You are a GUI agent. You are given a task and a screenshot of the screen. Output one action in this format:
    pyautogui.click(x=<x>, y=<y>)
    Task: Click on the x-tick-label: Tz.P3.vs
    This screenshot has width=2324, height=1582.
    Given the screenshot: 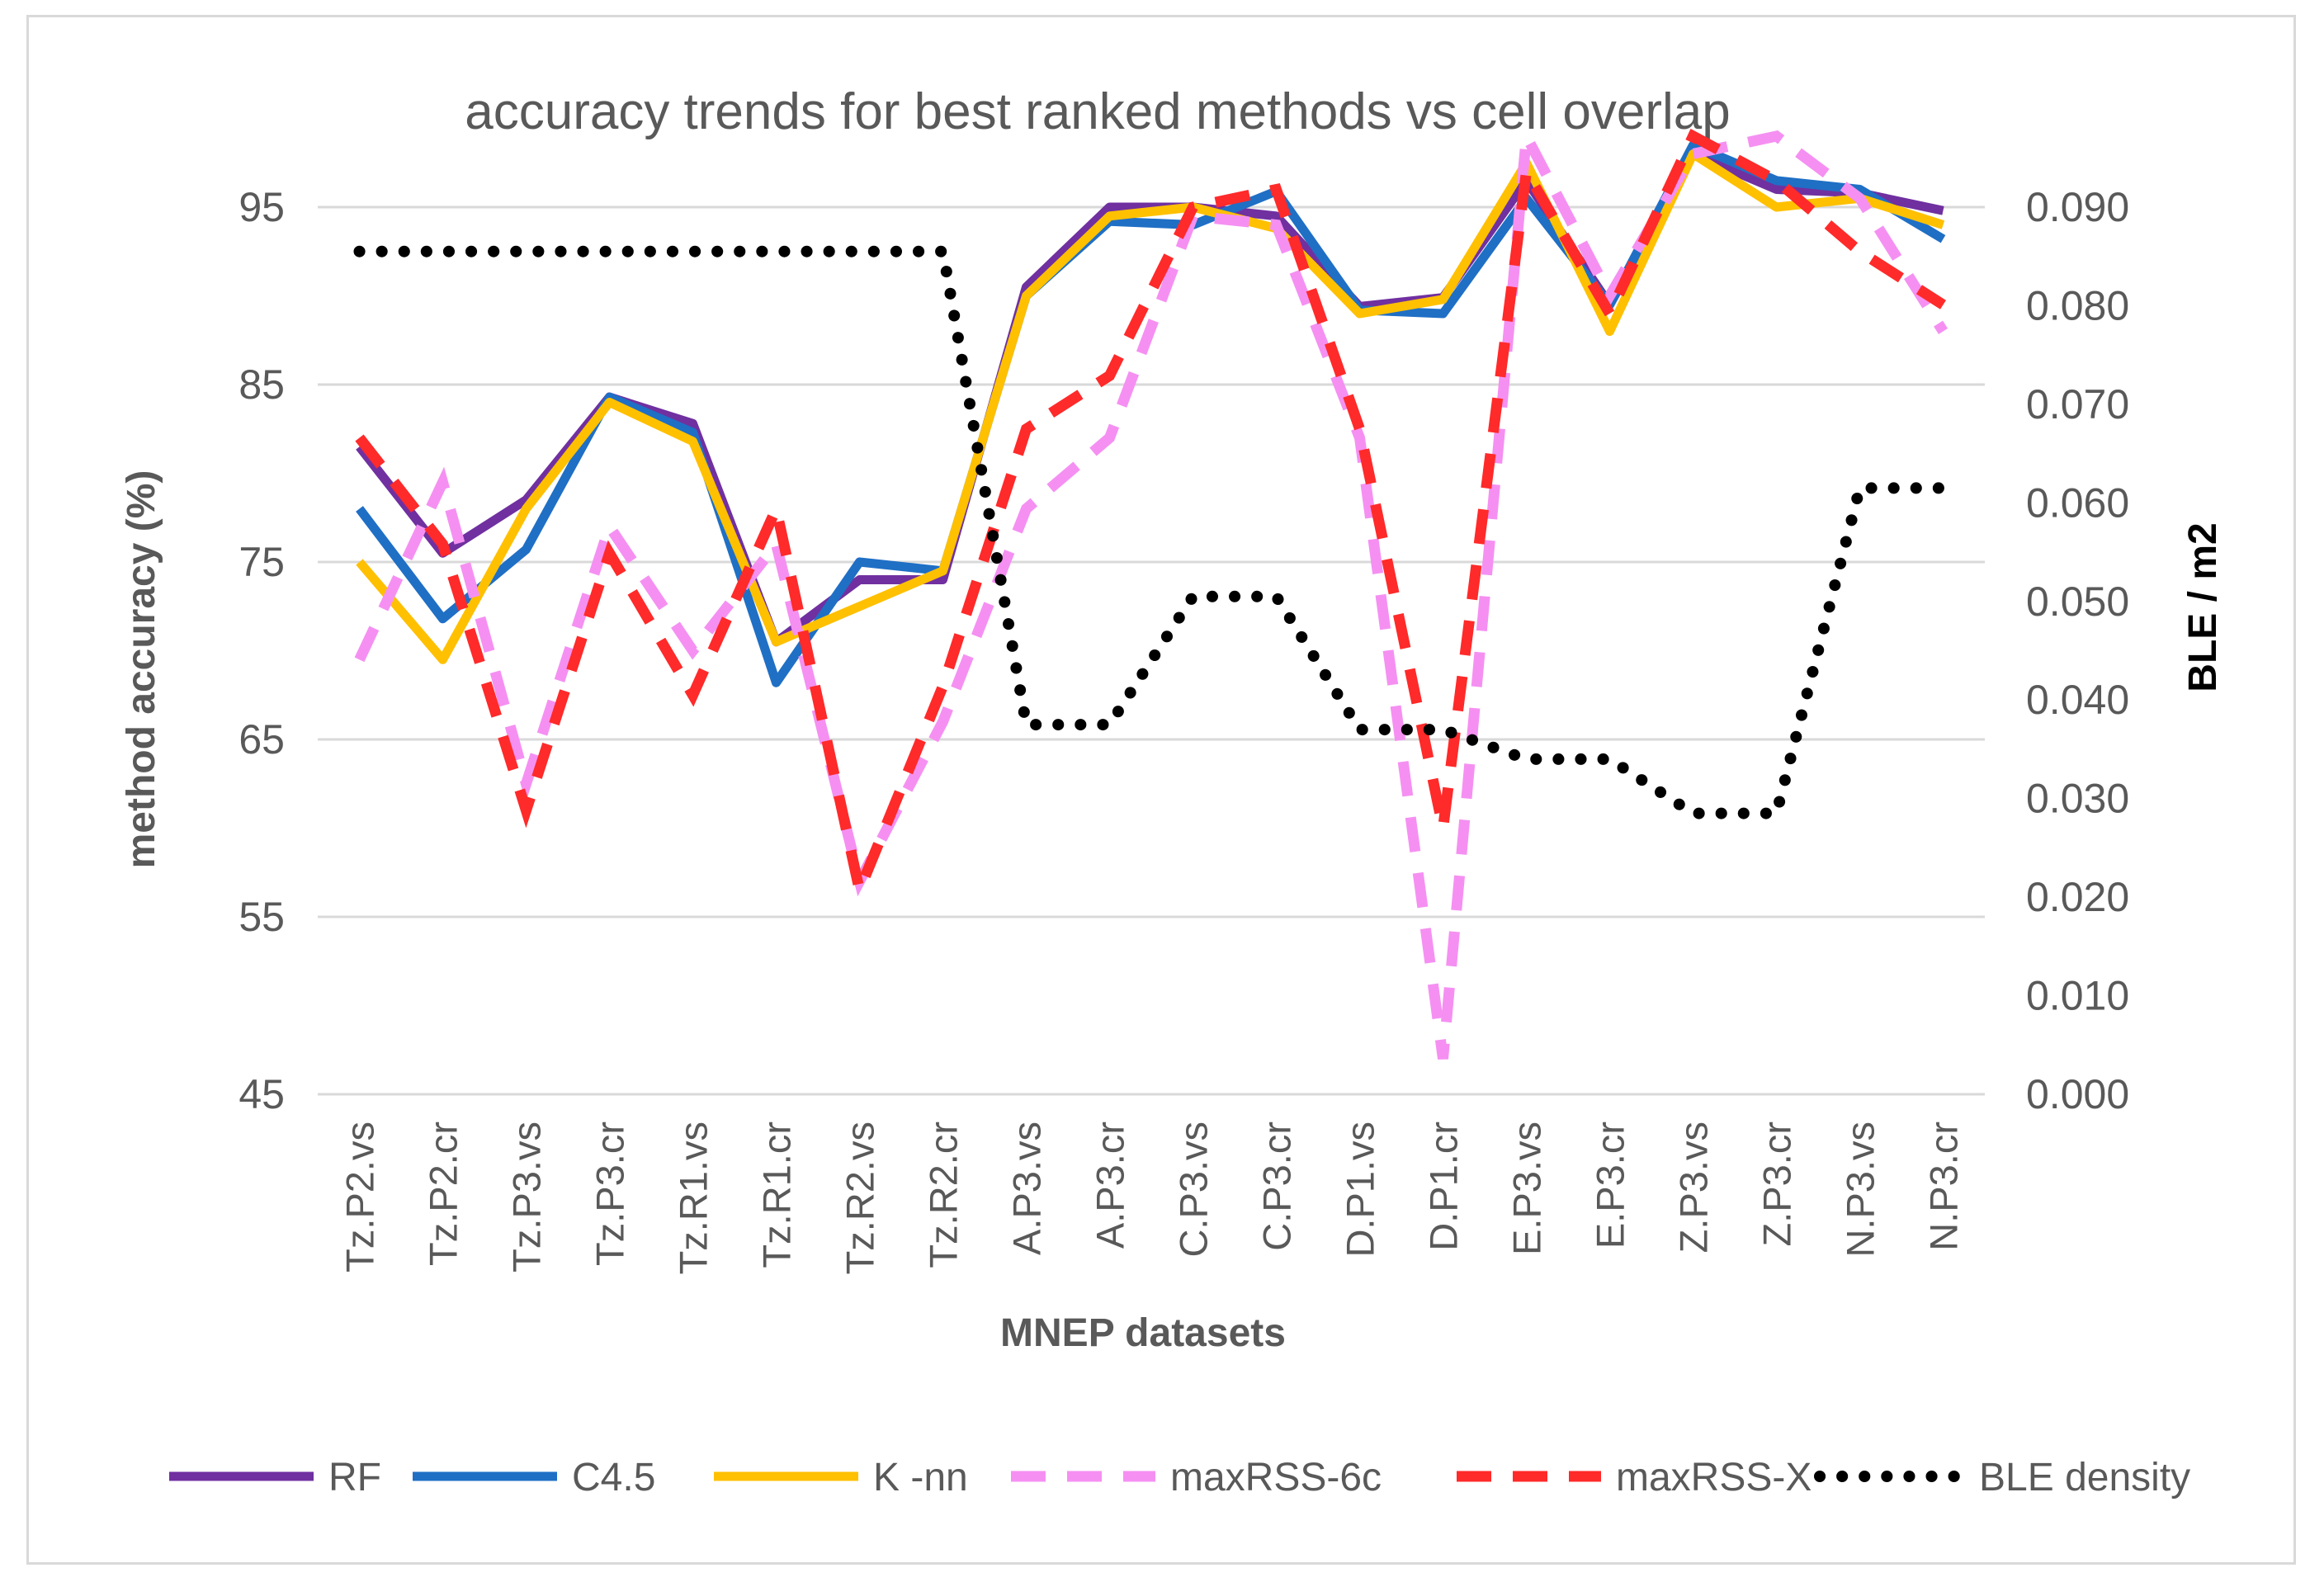 What is the action you would take?
    pyautogui.click(x=527, y=1197)
    